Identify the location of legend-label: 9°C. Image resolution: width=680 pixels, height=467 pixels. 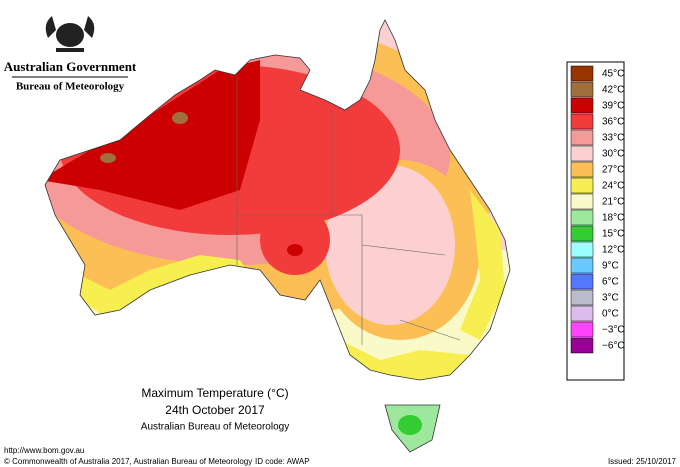
(610, 266).